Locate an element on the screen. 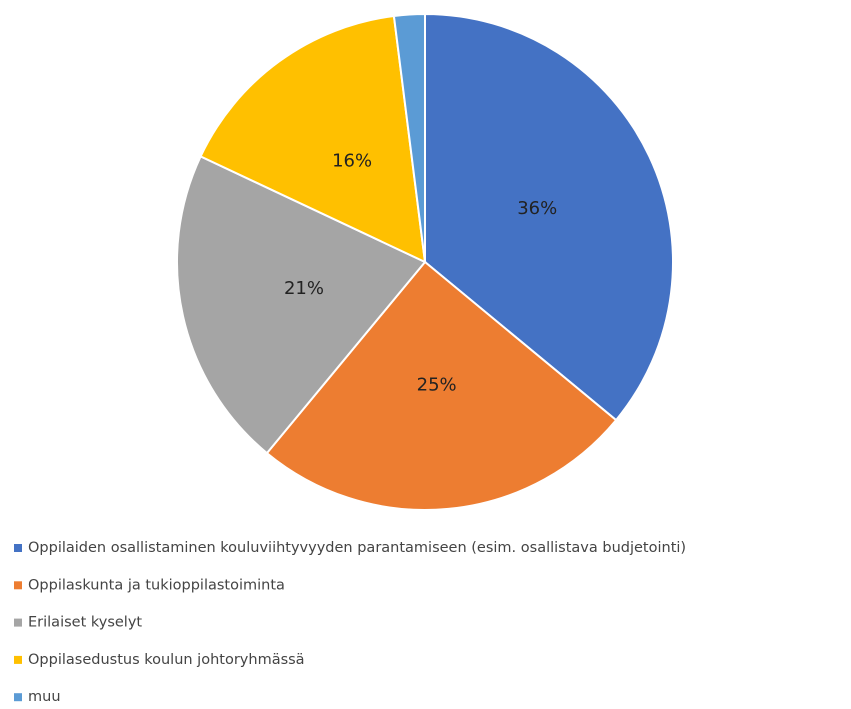  data-label: 16% is located at coordinates (352, 161).